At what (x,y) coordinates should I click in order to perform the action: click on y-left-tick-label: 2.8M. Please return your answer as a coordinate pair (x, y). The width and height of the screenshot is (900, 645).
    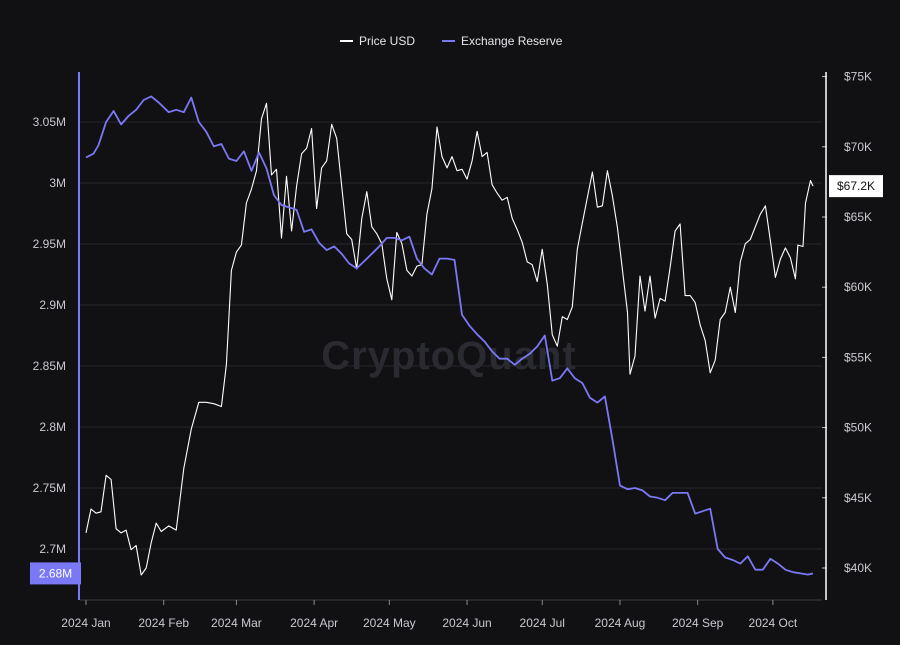
    Looking at the image, I should click on (52, 427).